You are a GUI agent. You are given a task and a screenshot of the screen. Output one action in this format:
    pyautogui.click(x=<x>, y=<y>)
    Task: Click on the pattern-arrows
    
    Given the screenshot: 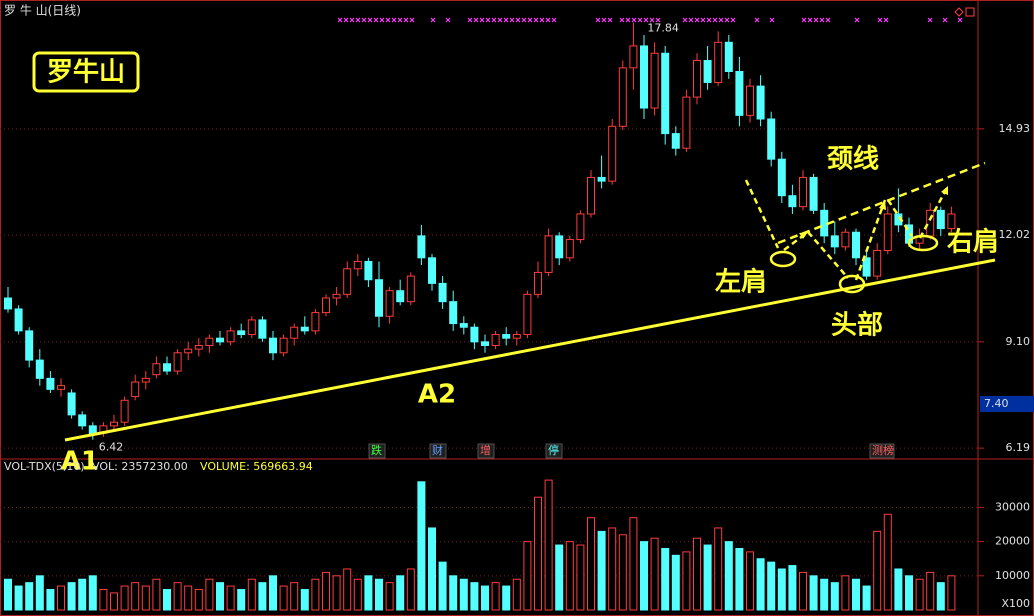 What is the action you would take?
    pyautogui.click(x=847, y=230)
    